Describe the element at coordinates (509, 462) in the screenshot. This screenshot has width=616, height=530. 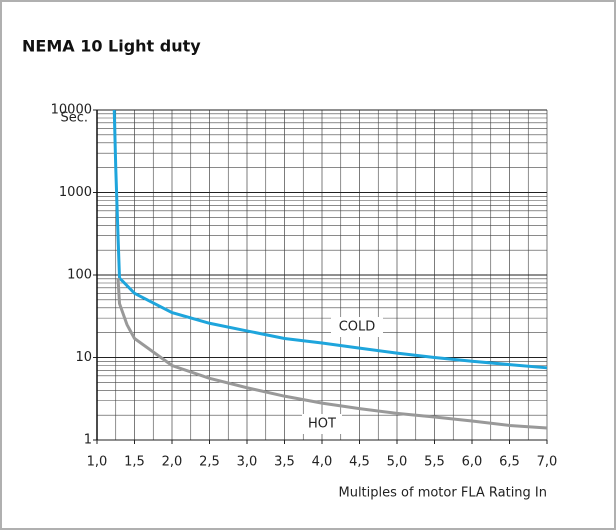
I see `x-tick-label: 6,5` at that location.